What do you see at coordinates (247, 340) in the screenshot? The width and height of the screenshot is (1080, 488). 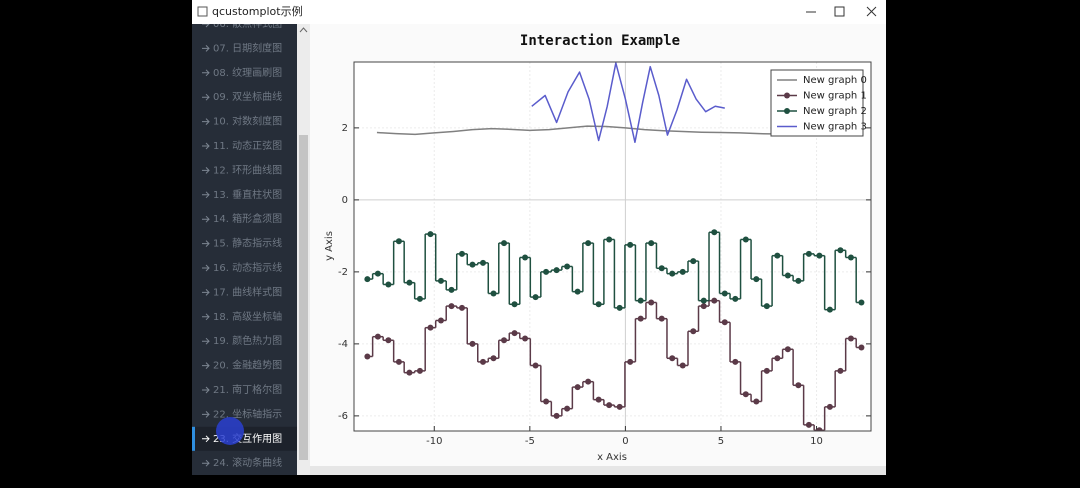 I see `sidebar-item: 19. 颜色热力图` at bounding box center [247, 340].